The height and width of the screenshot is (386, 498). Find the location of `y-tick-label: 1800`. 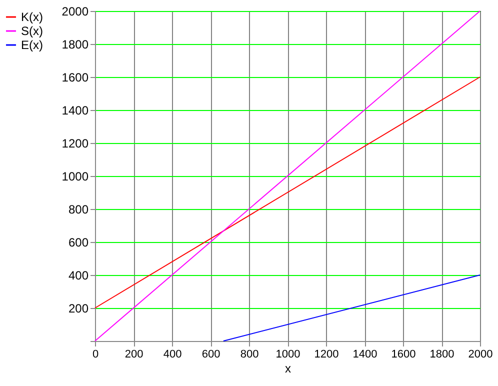

y-tick-label: 1800 is located at coordinates (75, 45).